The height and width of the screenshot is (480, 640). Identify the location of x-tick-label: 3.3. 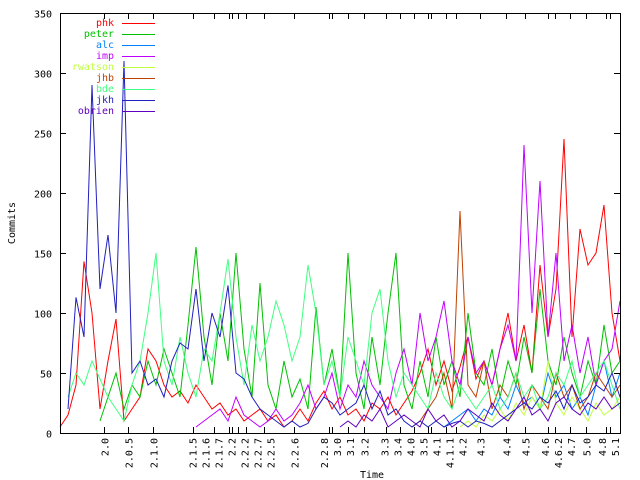
(386, 447).